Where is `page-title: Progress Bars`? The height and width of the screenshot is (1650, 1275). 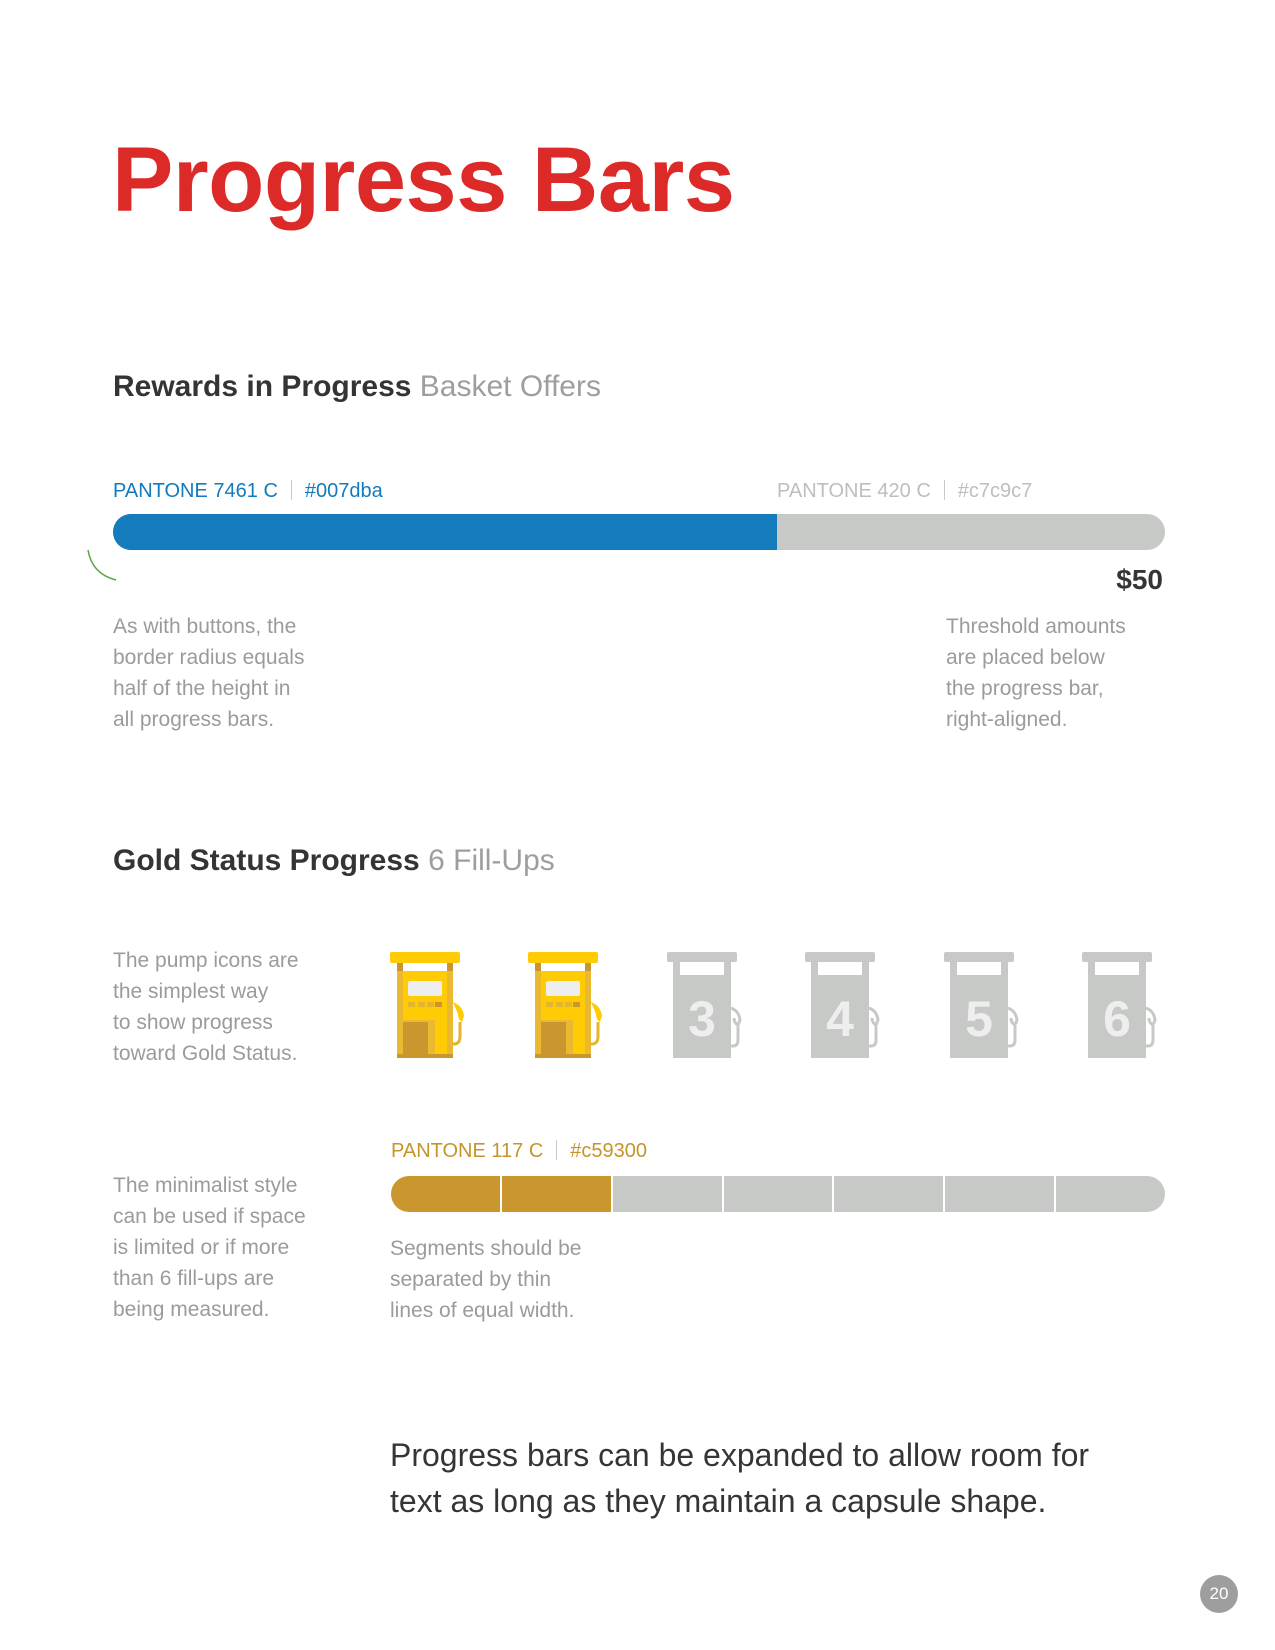
page-title: Progress Bars is located at coordinates (423, 180).